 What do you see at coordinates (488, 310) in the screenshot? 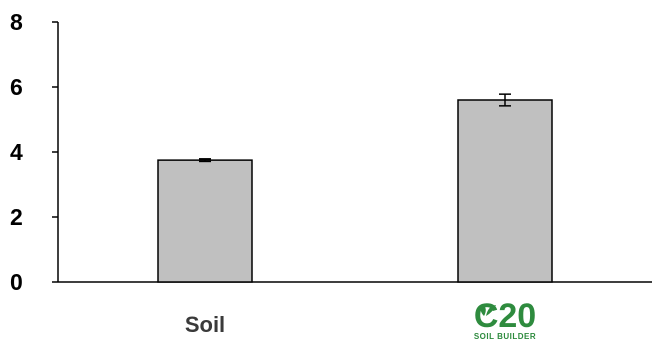
I see `leaf-icon` at bounding box center [488, 310].